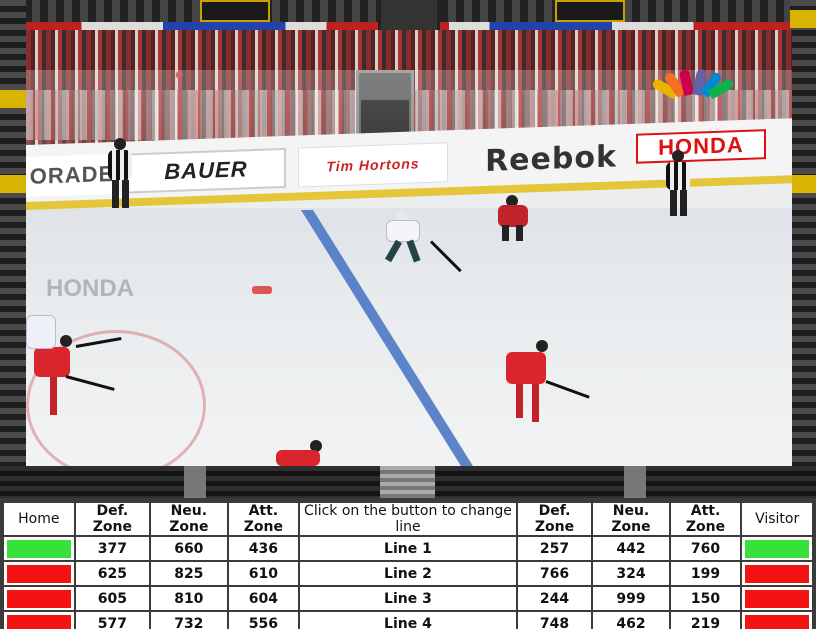  I want to click on home-def-zone-value: 625, so click(112, 573).